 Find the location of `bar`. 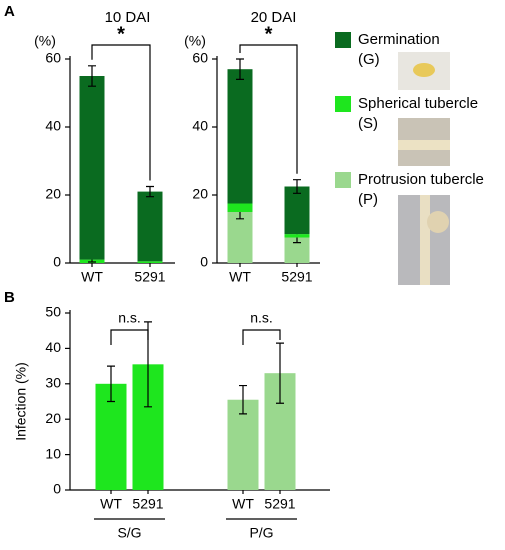

bar is located at coordinates (243, 444).